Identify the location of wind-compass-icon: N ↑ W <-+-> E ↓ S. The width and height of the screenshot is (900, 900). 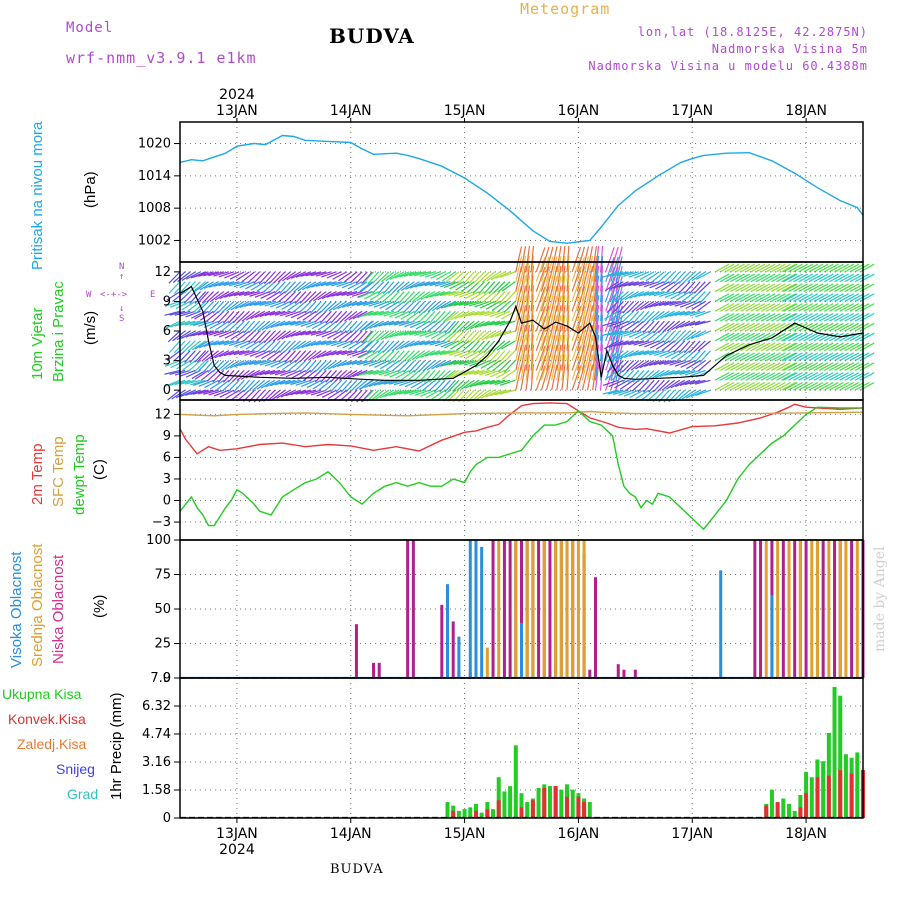
(123, 294).